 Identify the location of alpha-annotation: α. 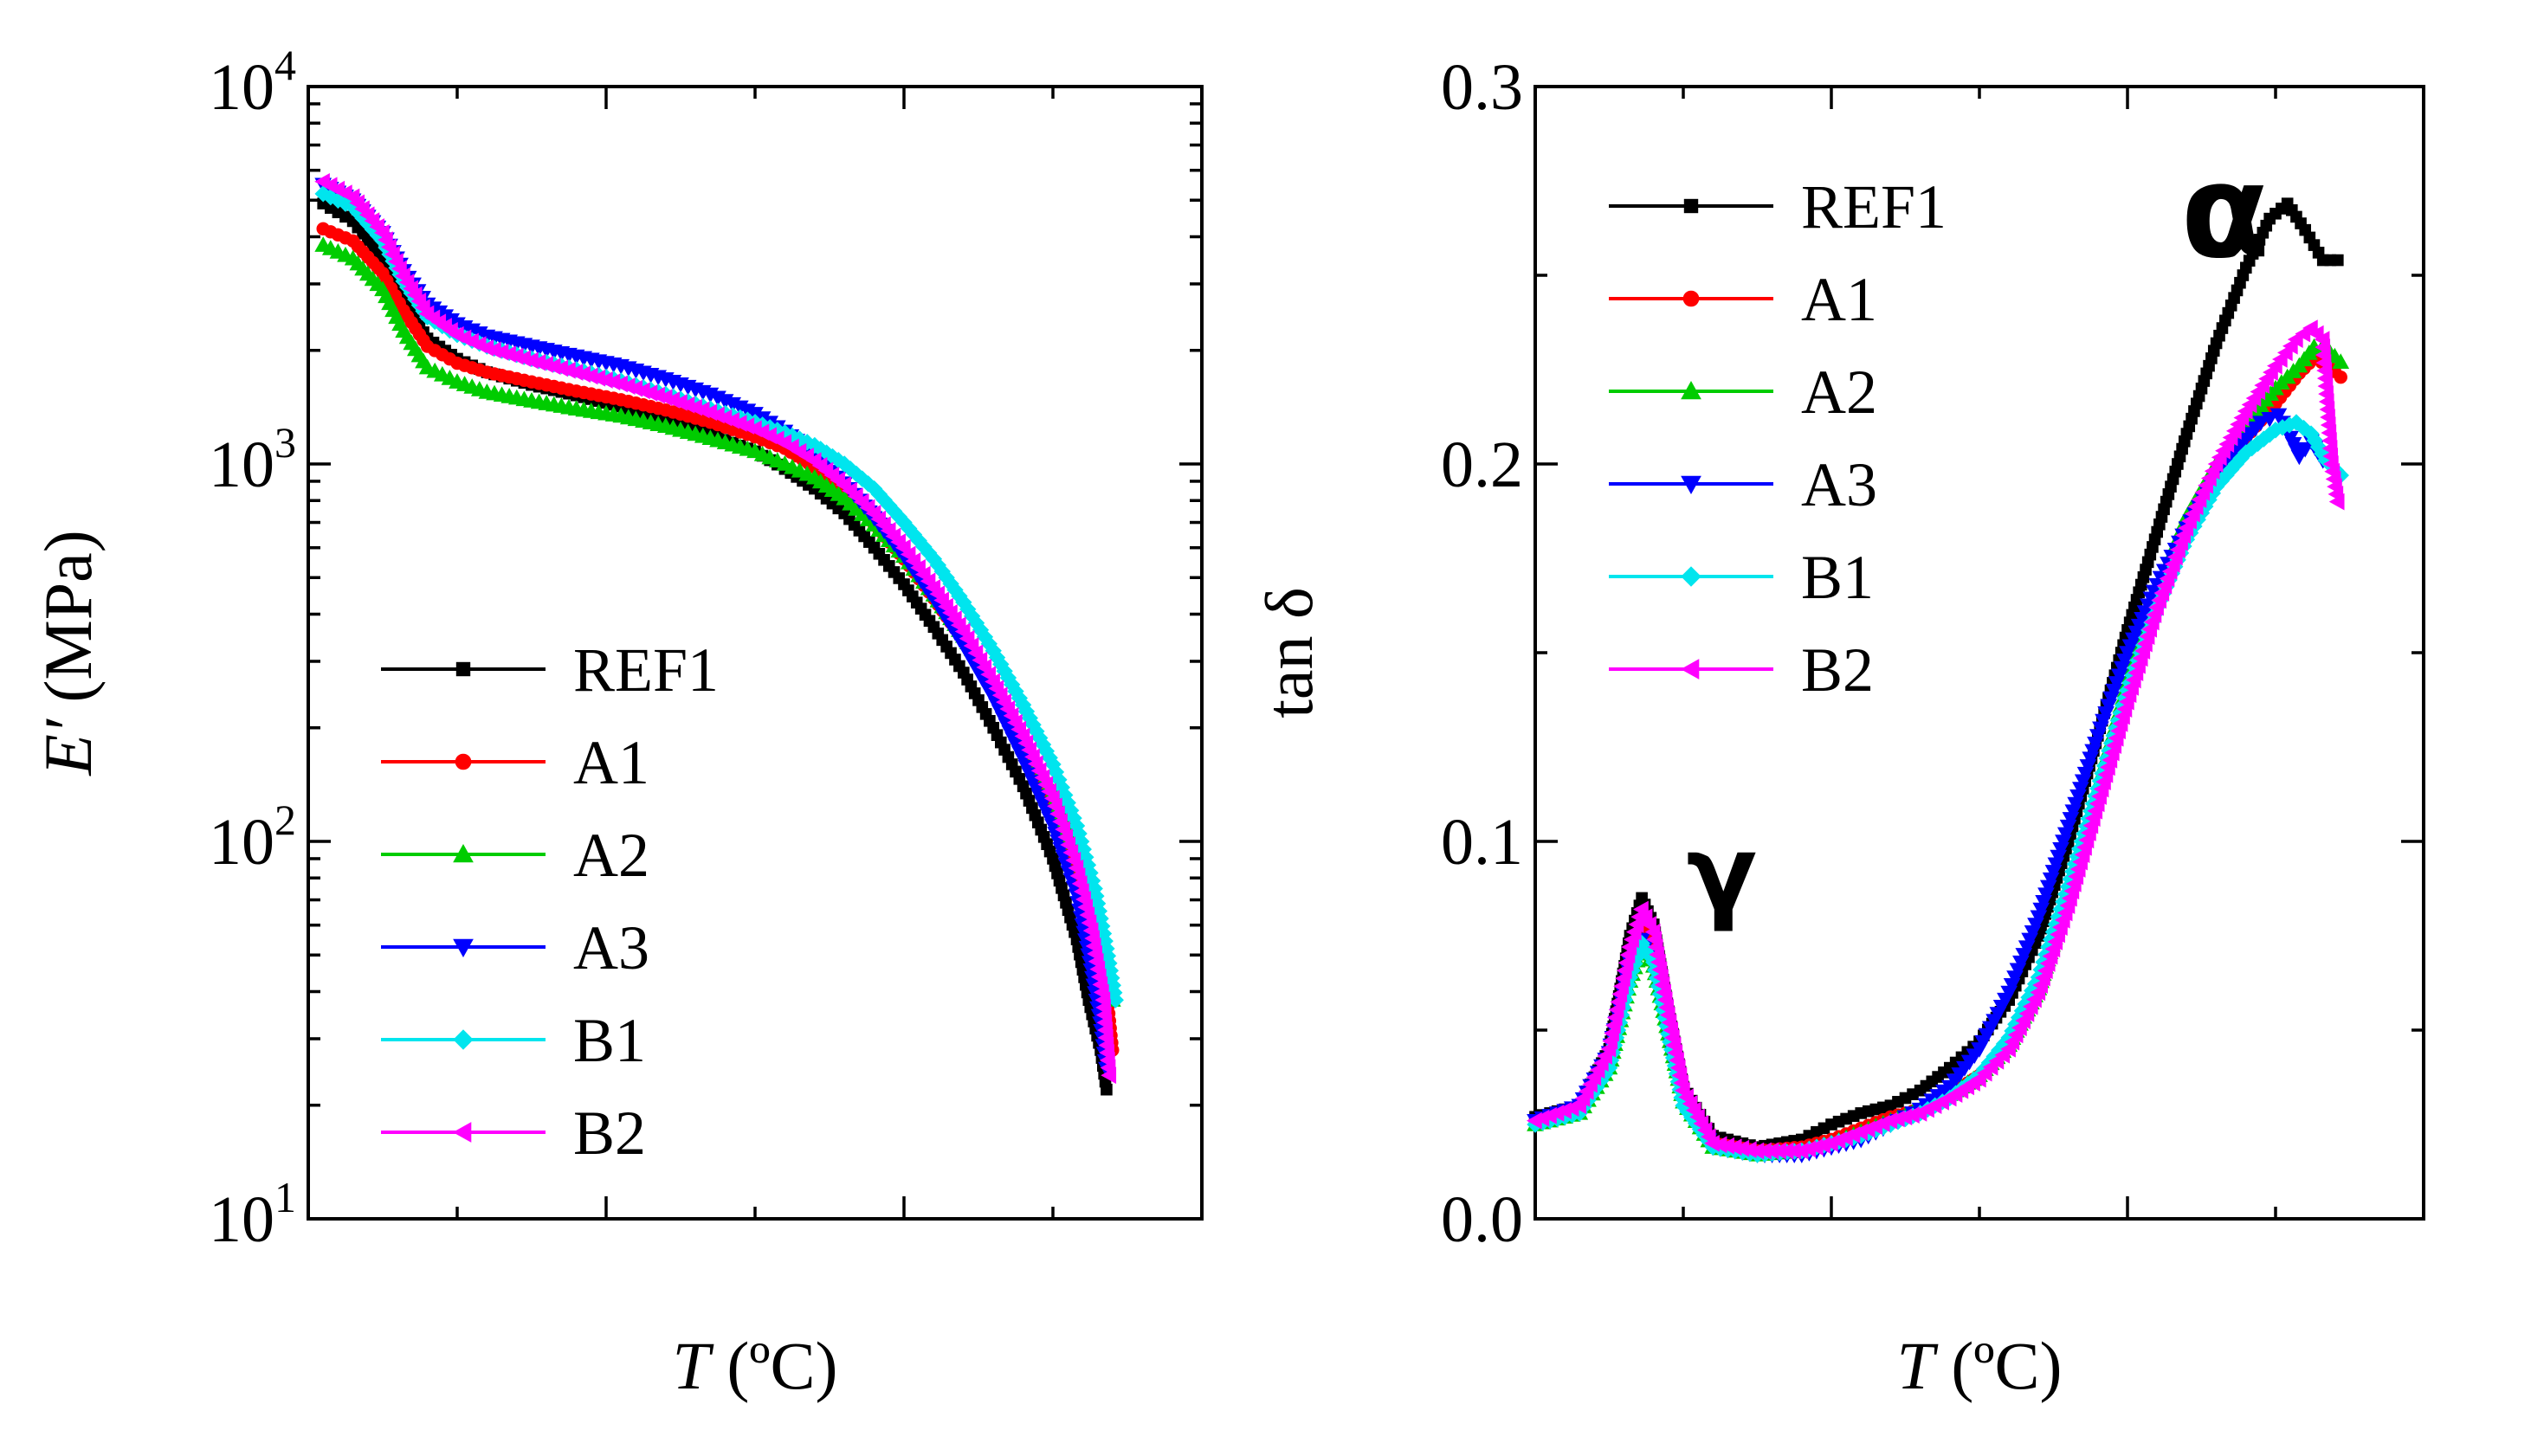
(2225, 212).